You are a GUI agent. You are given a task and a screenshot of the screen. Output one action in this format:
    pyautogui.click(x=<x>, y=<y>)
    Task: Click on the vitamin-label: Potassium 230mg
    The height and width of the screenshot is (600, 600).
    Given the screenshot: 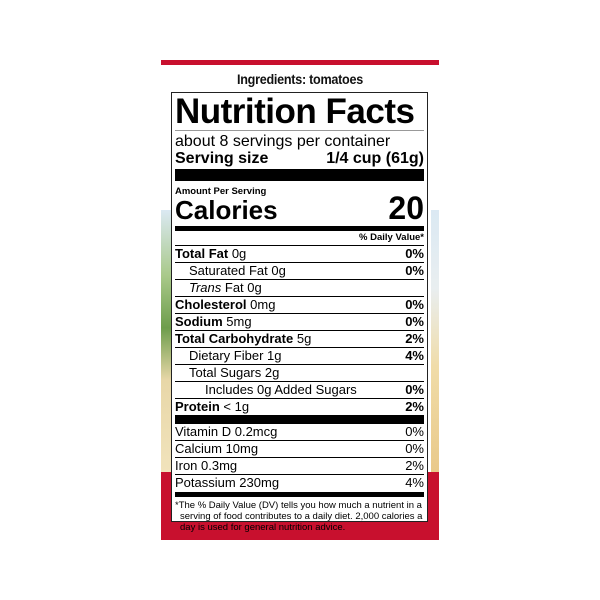 What is the action you would take?
    pyautogui.click(x=227, y=482)
    